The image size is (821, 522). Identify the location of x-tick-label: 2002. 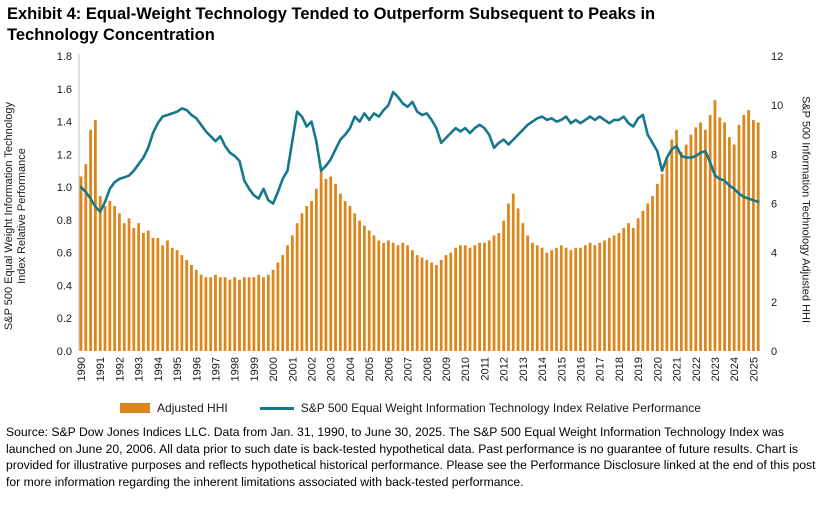
(313, 369).